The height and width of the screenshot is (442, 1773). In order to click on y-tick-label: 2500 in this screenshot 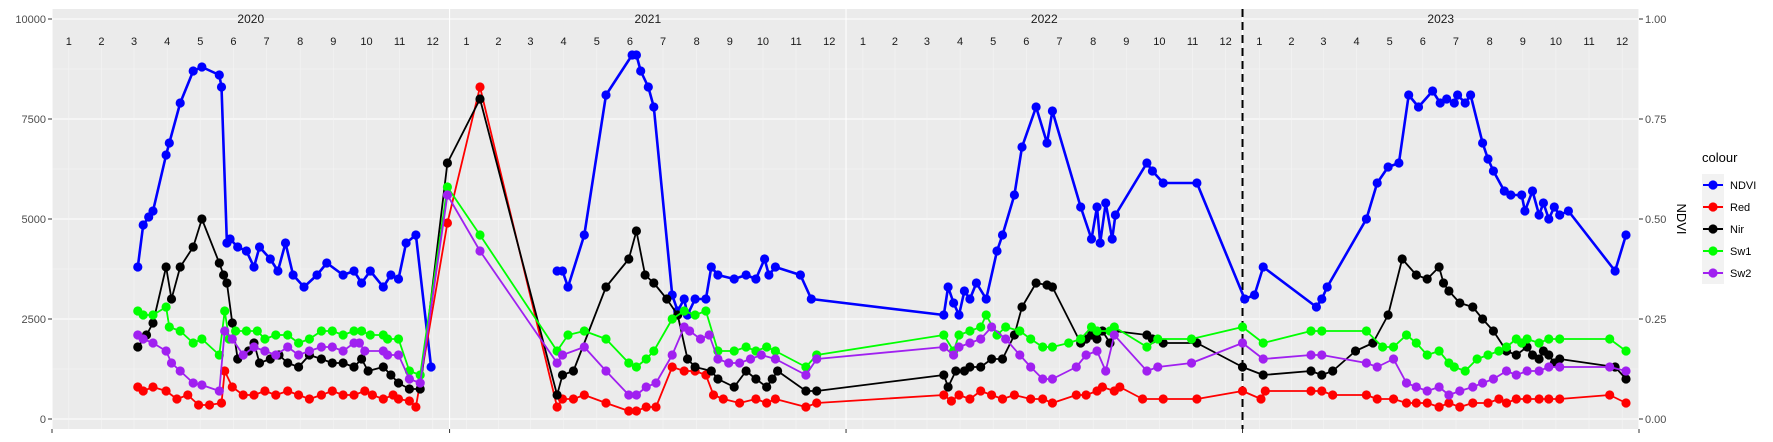, I will do `click(34, 320)`.